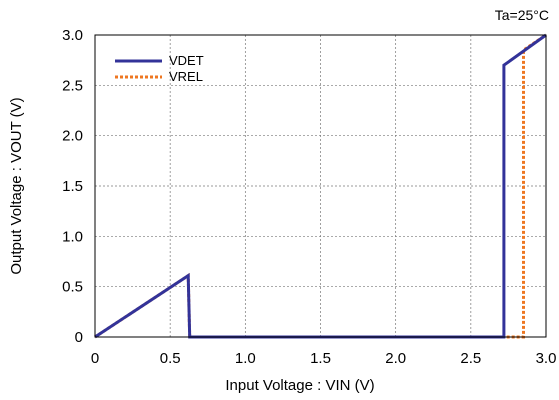  Describe the element at coordinates (320, 358) in the screenshot. I see `x-tick-label: 1.5` at that location.